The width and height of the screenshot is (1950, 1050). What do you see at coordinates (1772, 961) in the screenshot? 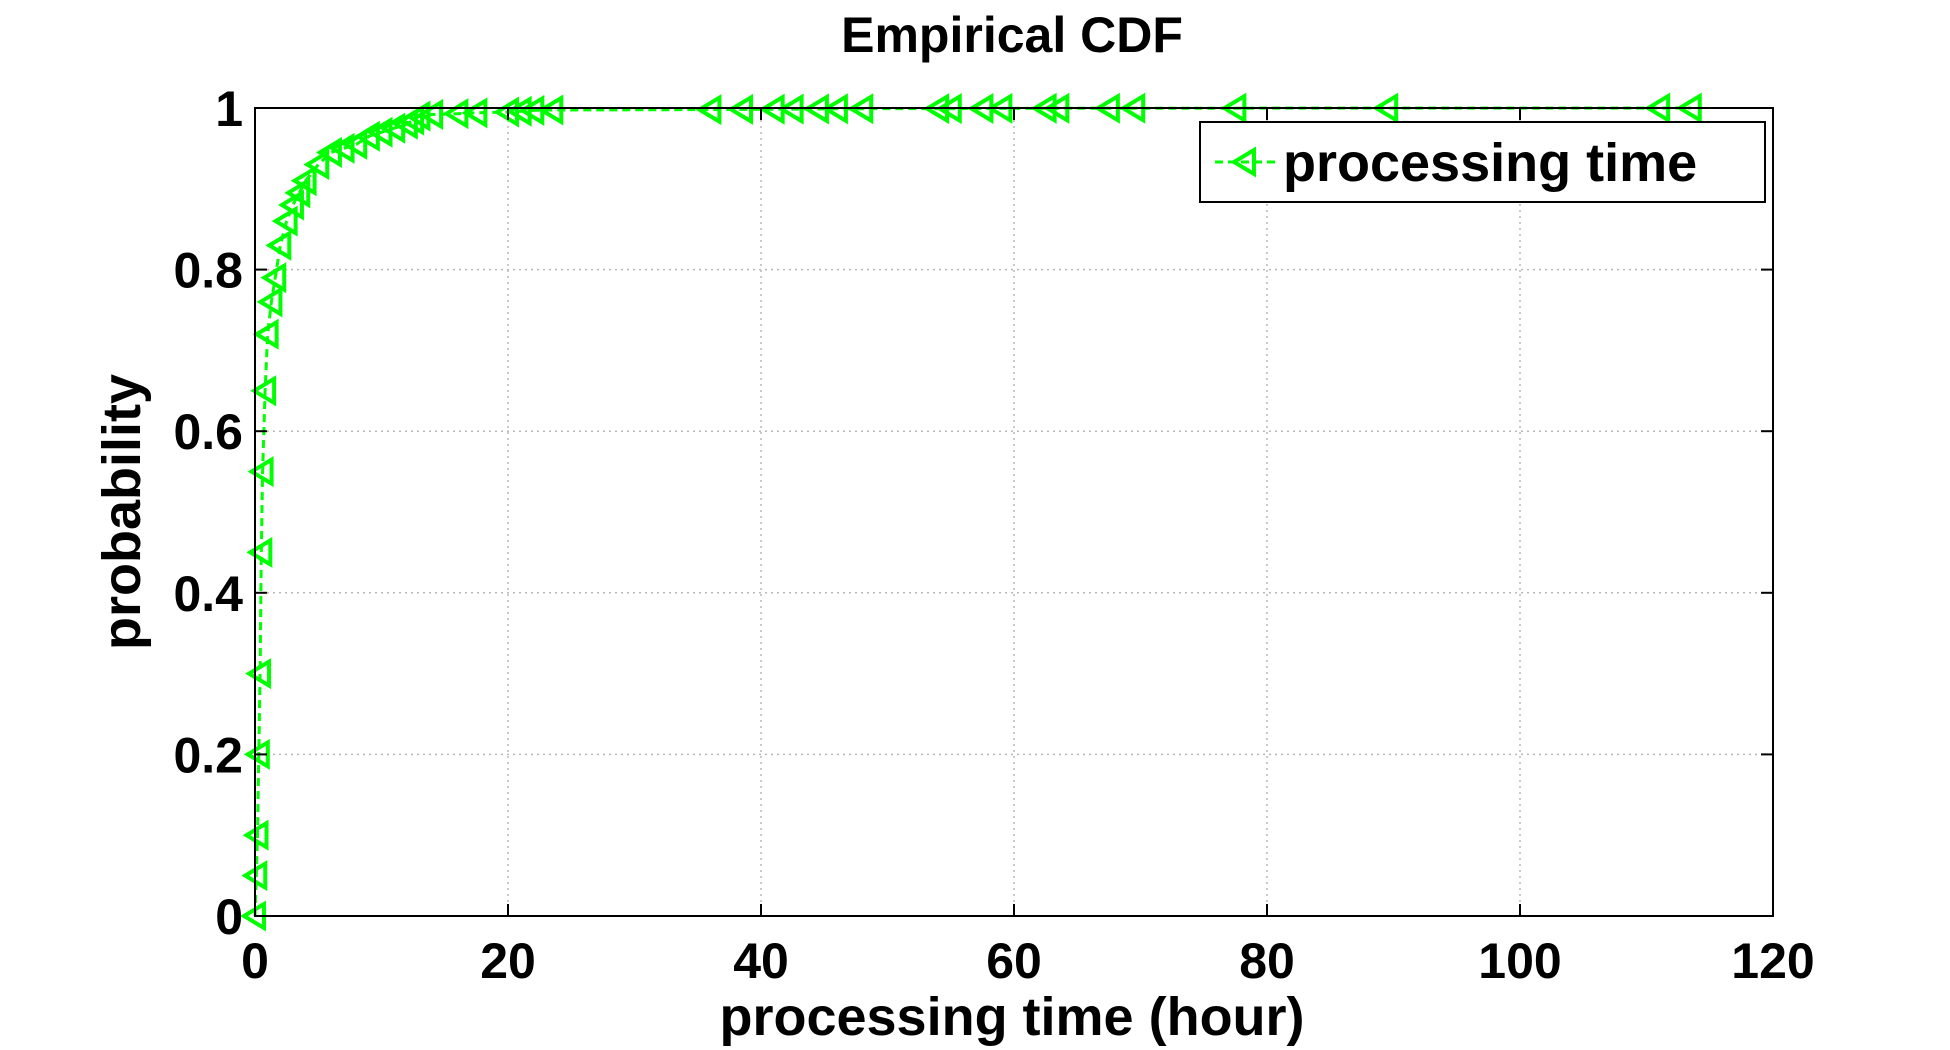
I see `x-tick-label-6: 120` at bounding box center [1772, 961].